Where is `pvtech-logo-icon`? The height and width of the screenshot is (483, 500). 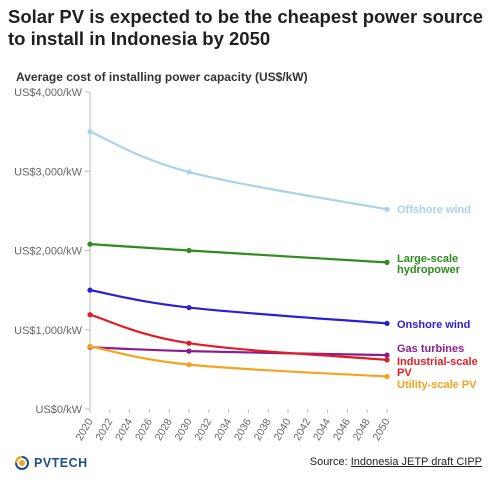
pvtech-logo-icon is located at coordinates (22, 463).